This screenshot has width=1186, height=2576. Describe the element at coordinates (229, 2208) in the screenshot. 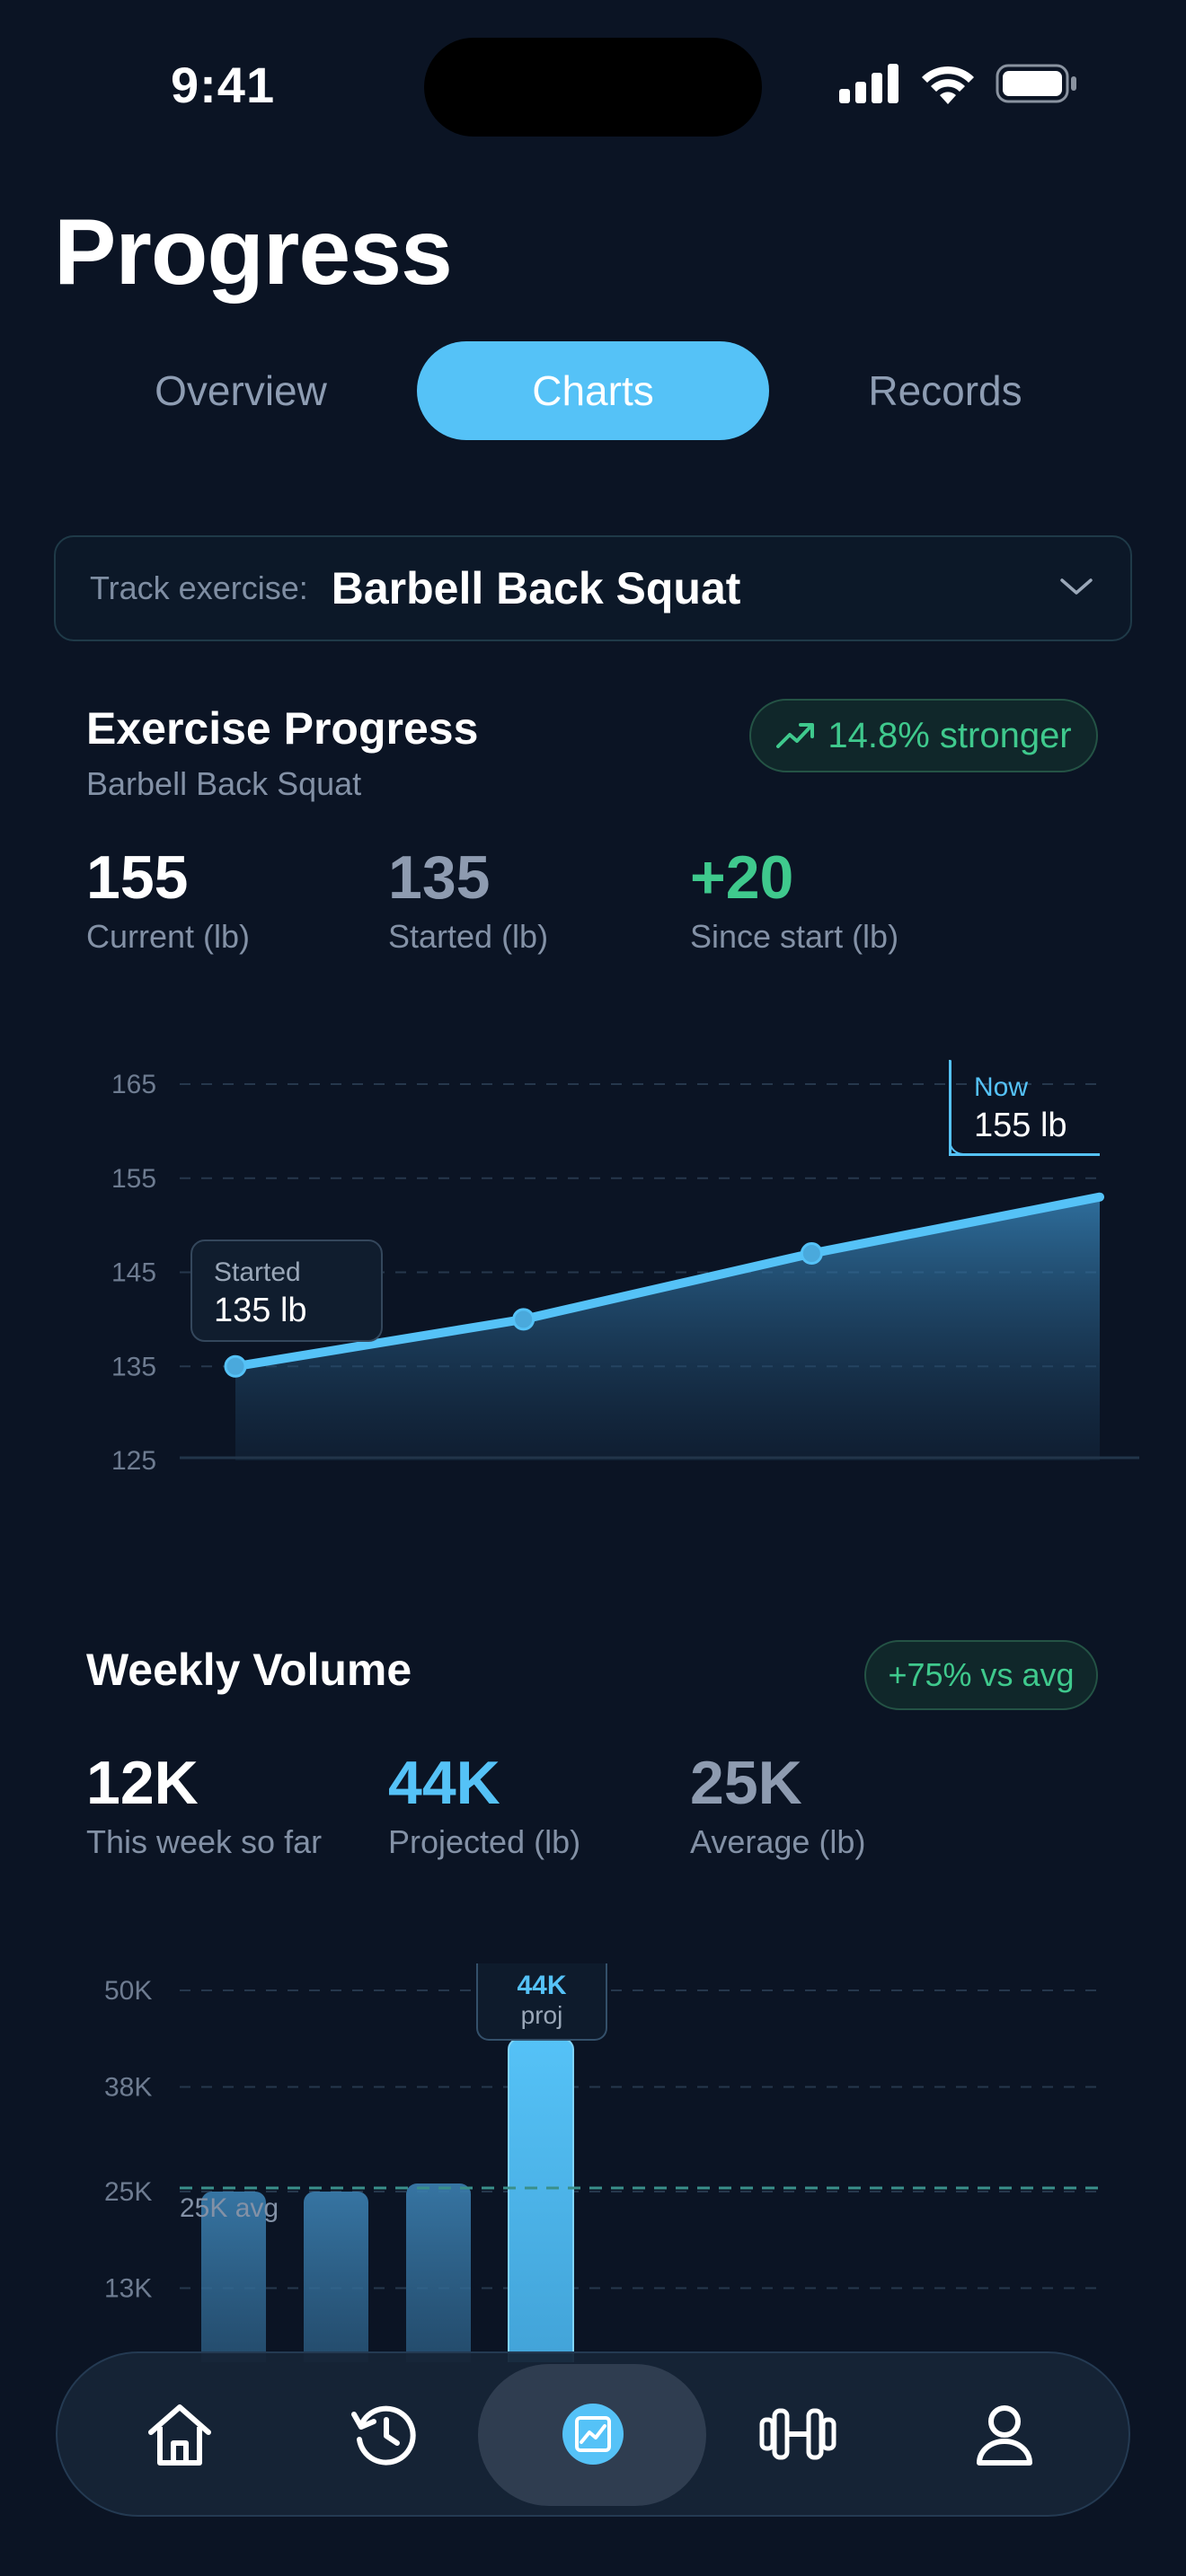

I see `average-line-label: 25K avg` at that location.